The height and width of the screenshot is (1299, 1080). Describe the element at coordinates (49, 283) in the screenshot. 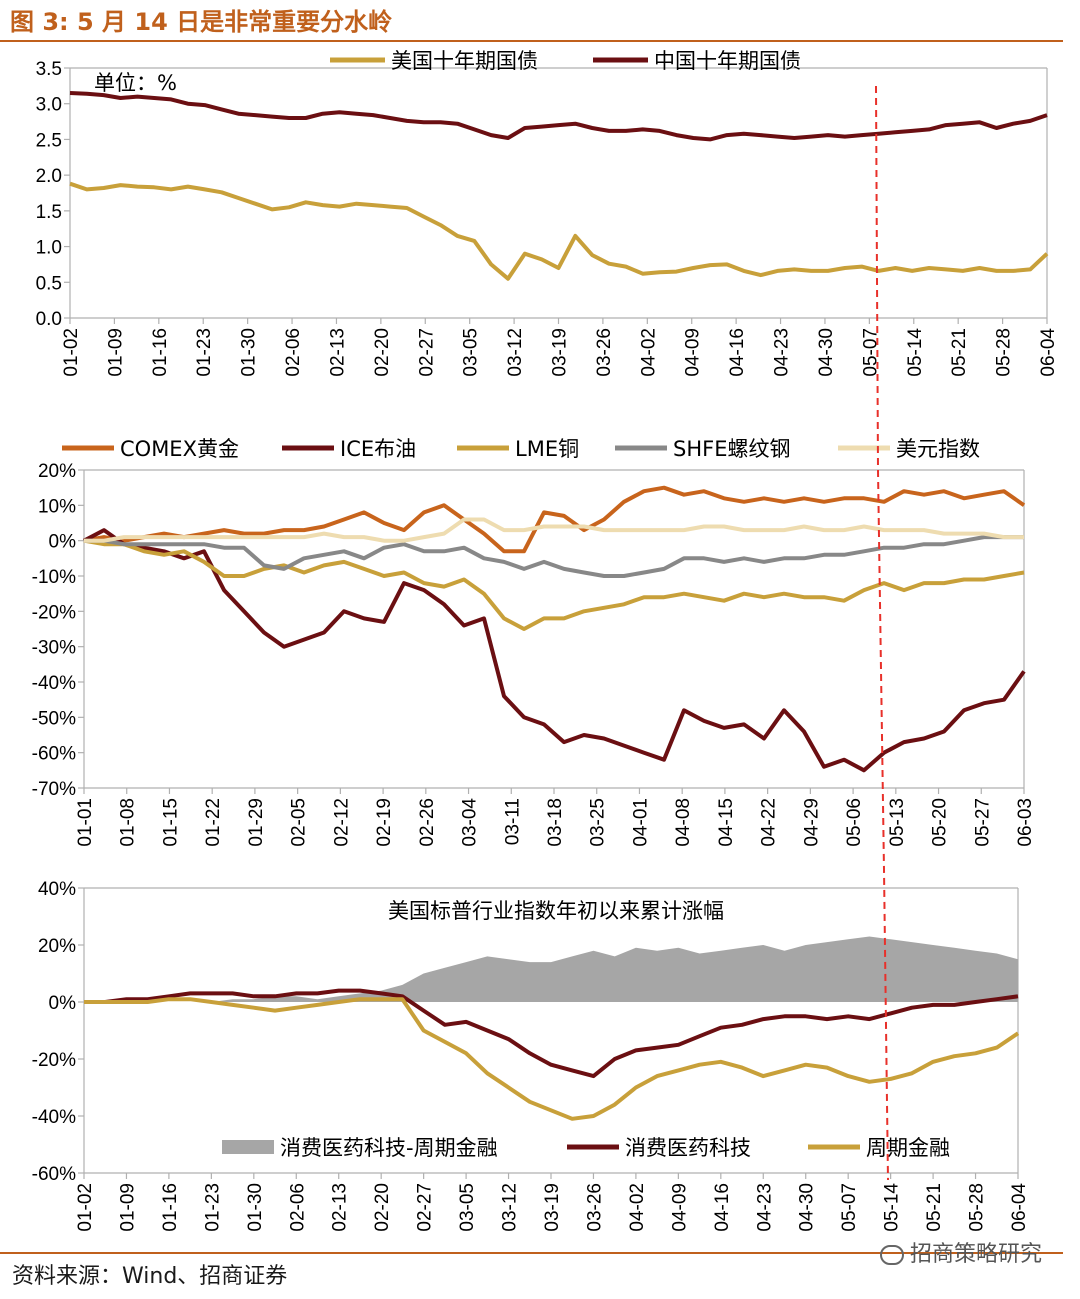

I see `y-tick-label: 0.5` at that location.